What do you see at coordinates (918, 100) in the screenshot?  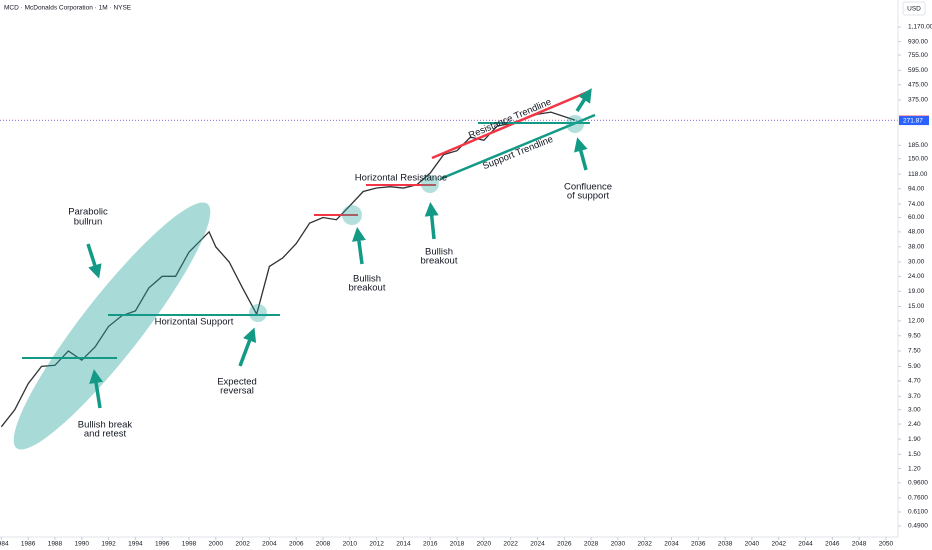 I see `y-tick-label: 375.00` at bounding box center [918, 100].